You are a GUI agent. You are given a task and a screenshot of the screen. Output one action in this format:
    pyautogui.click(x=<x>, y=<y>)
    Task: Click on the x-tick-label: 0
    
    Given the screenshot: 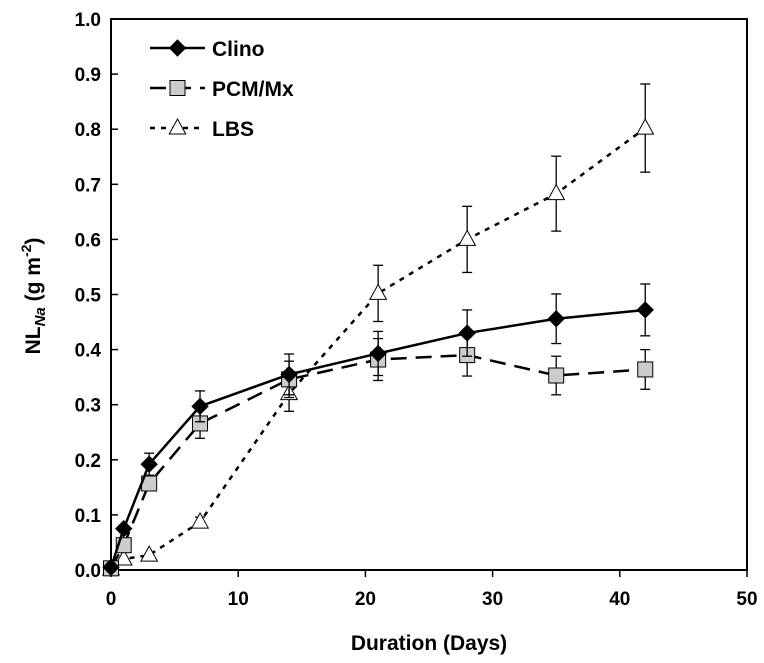 What is the action you would take?
    pyautogui.click(x=111, y=599)
    